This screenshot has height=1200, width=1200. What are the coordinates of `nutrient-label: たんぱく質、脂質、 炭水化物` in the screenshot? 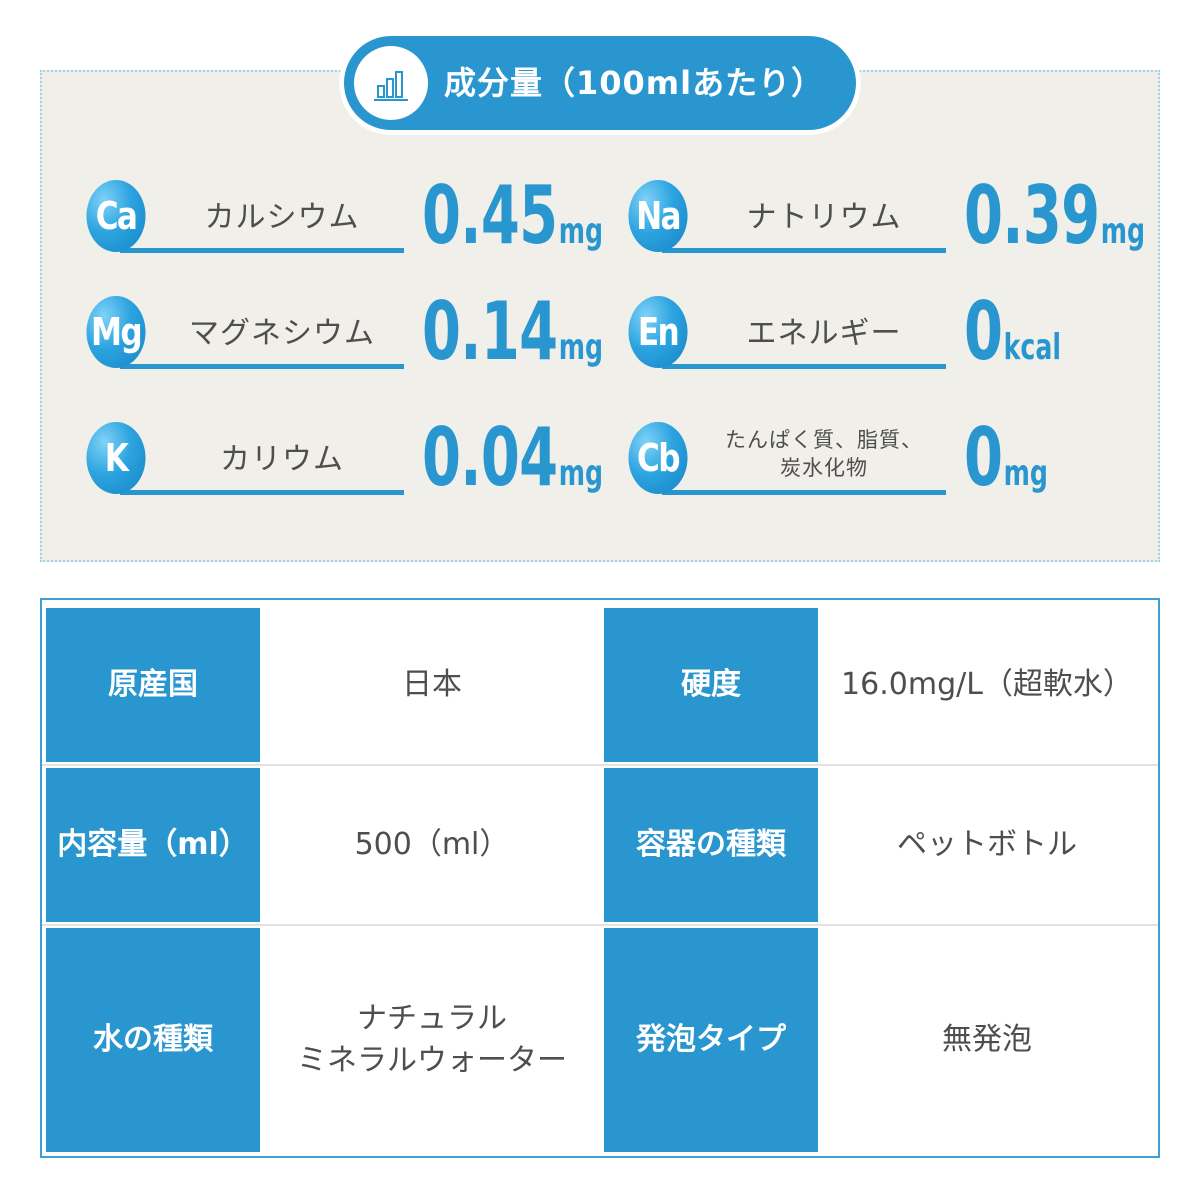 It's located at (824, 454).